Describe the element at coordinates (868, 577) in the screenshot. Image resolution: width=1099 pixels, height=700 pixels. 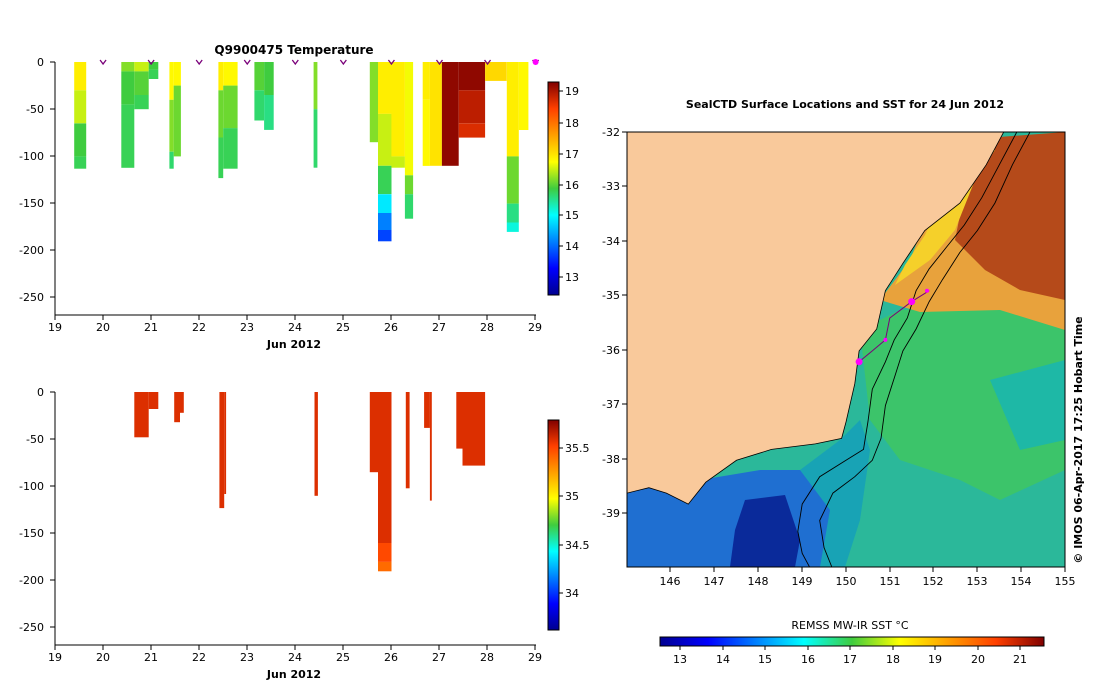
I see `map-lon-ticks: 146 147 148 149 150 151 152 153 154 155` at that location.